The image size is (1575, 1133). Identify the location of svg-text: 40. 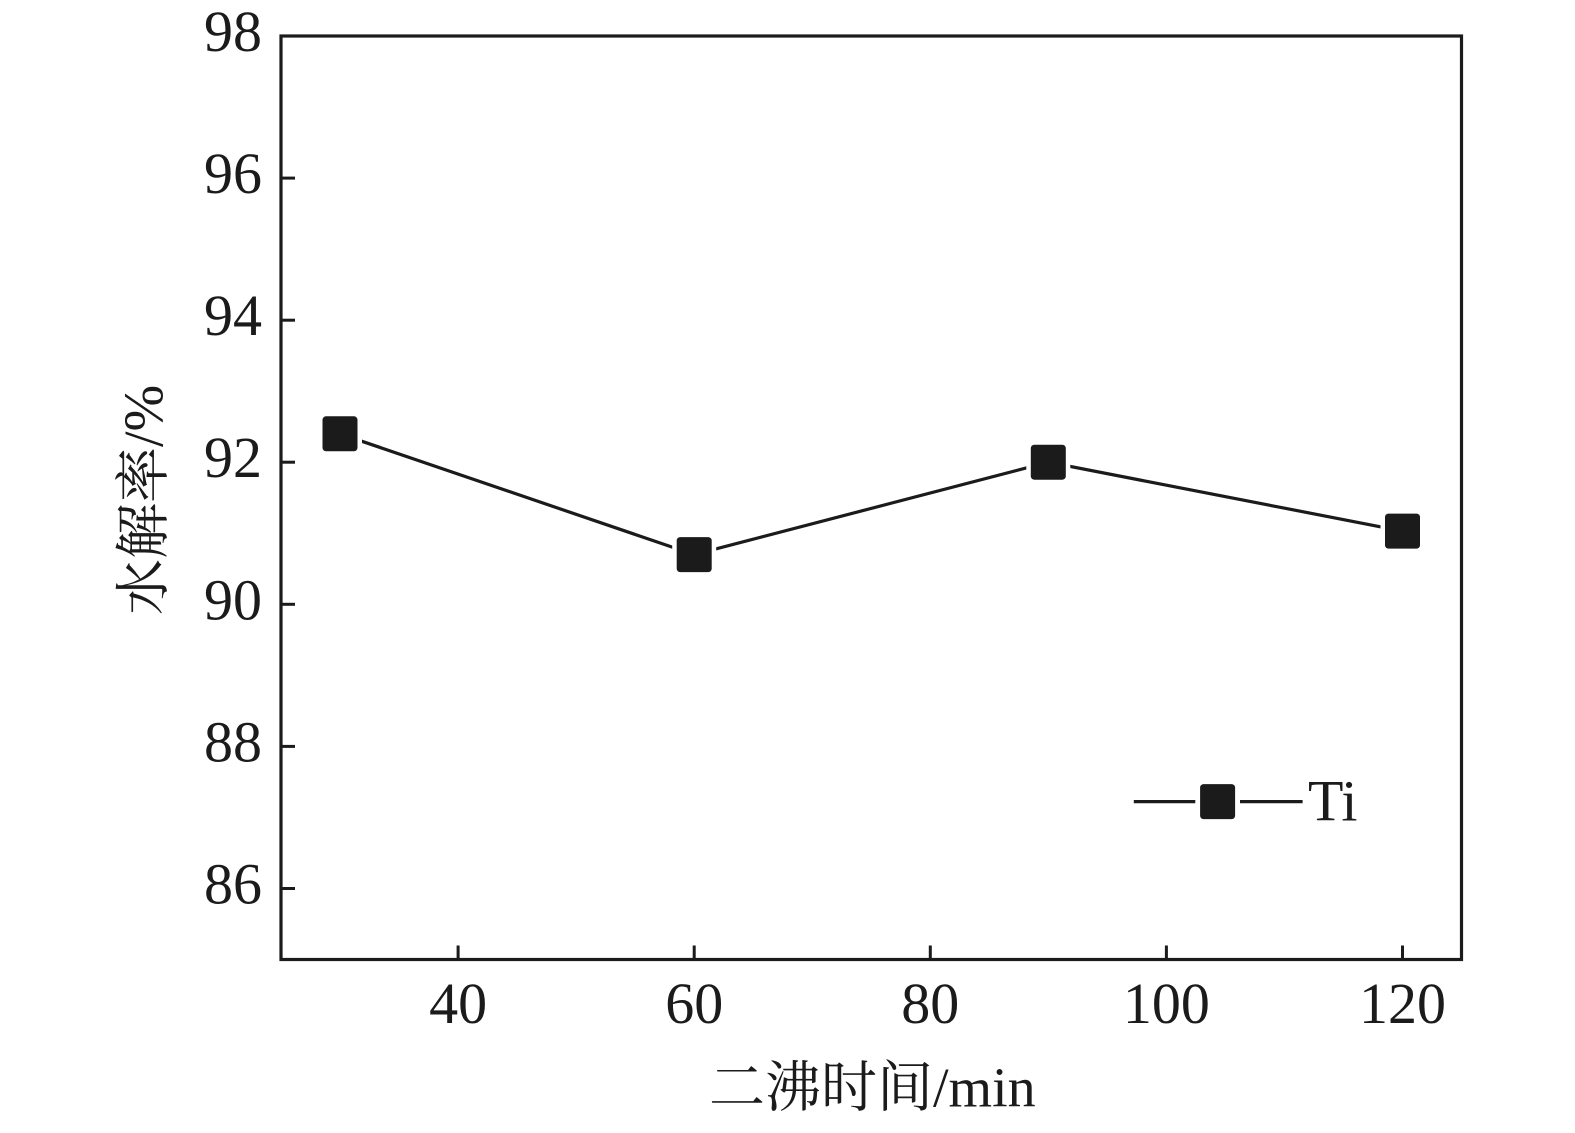
(458, 1003).